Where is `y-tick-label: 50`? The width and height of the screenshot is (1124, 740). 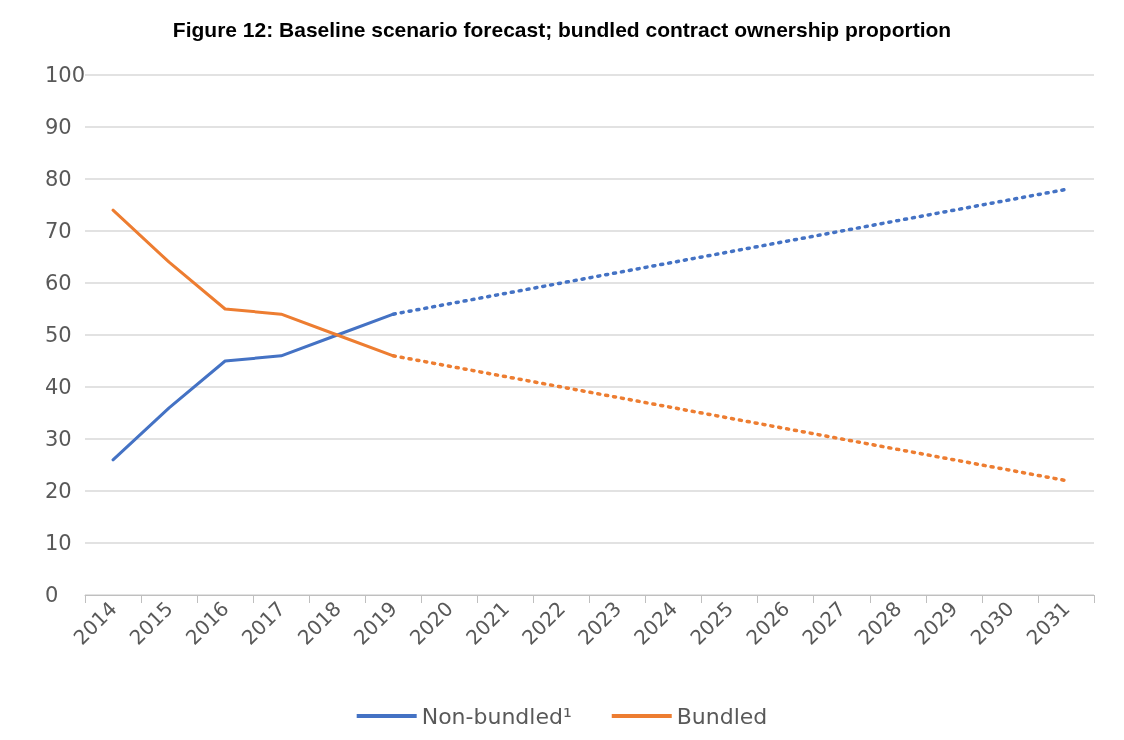
y-tick-label: 50 is located at coordinates (58, 335).